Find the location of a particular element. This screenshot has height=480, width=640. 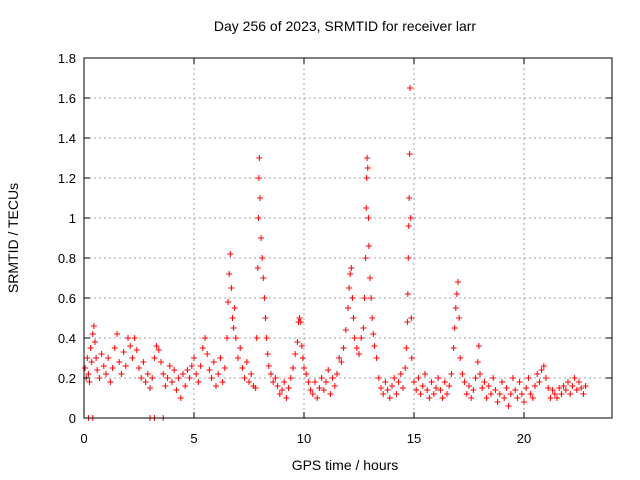

y-tick-label: 0.2 is located at coordinates (67, 378).